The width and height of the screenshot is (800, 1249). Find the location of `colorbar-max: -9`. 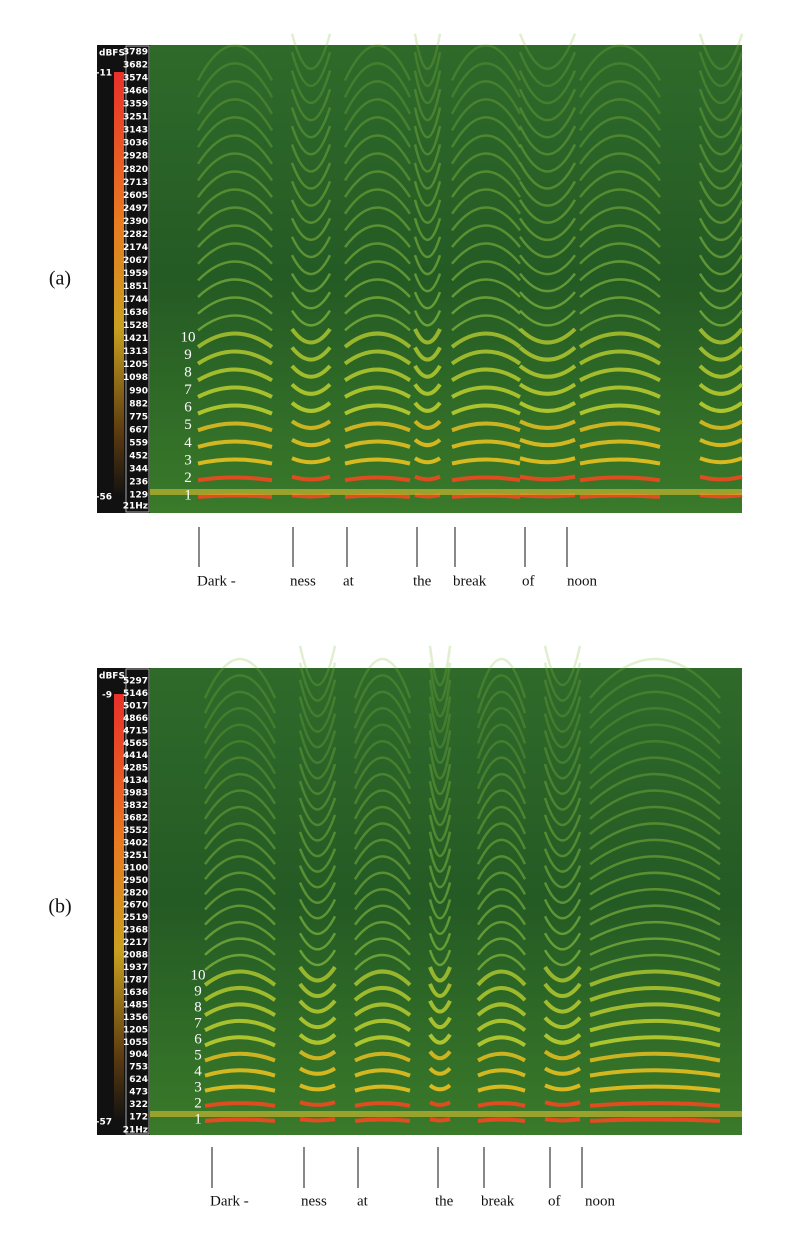

colorbar-max: -9 is located at coordinates (107, 696).